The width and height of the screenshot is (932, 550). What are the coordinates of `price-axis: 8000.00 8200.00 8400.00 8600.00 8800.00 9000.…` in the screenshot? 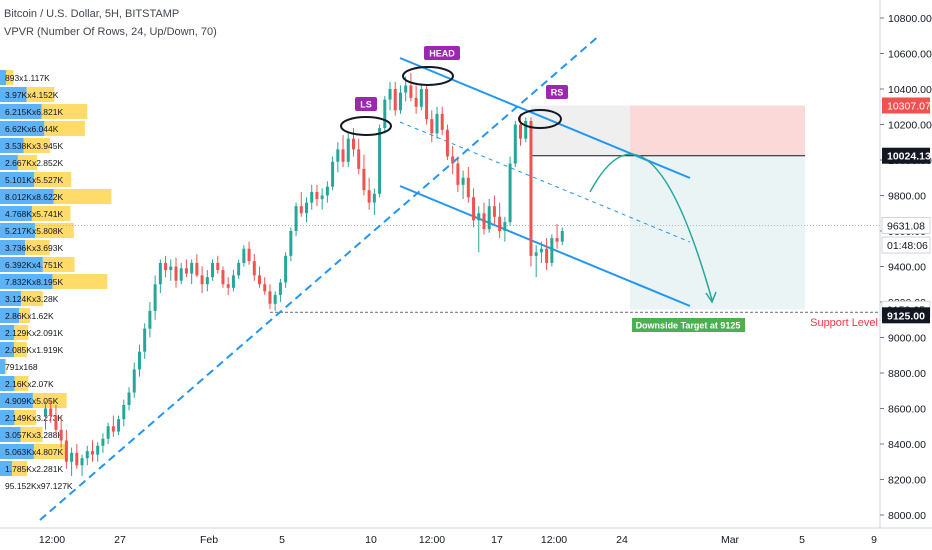 It's located at (905, 264).